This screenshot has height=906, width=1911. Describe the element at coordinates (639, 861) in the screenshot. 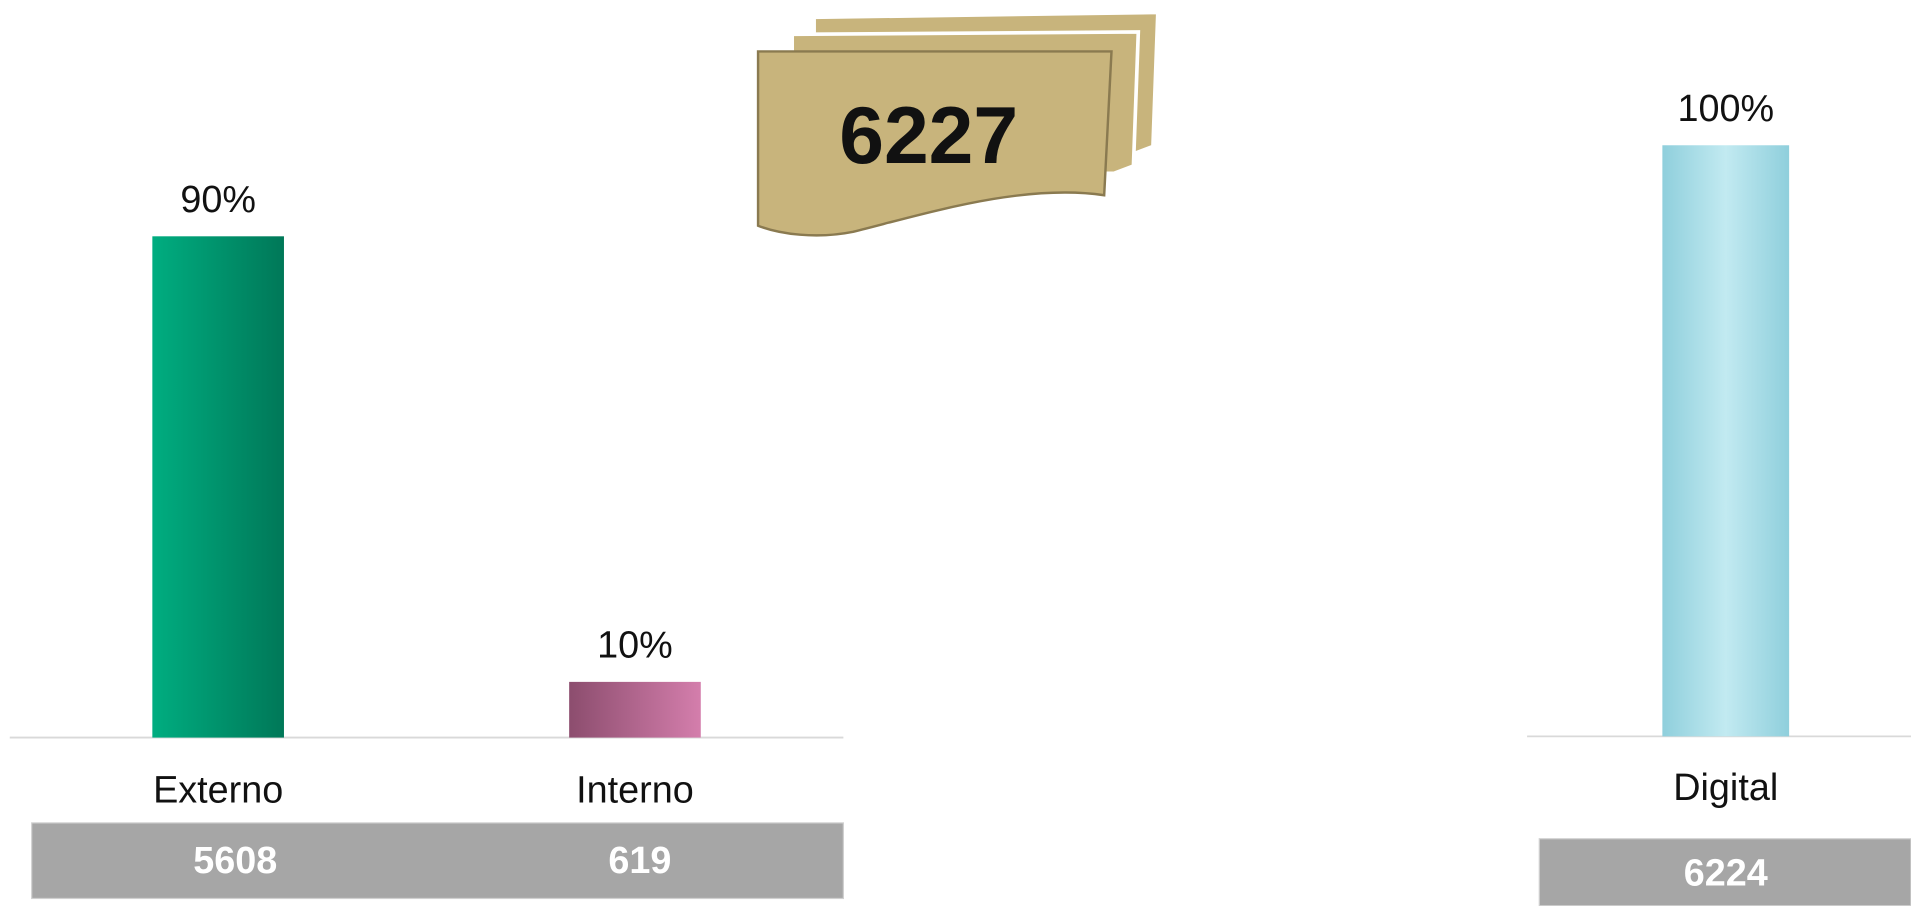

I see `count-value: 619` at that location.